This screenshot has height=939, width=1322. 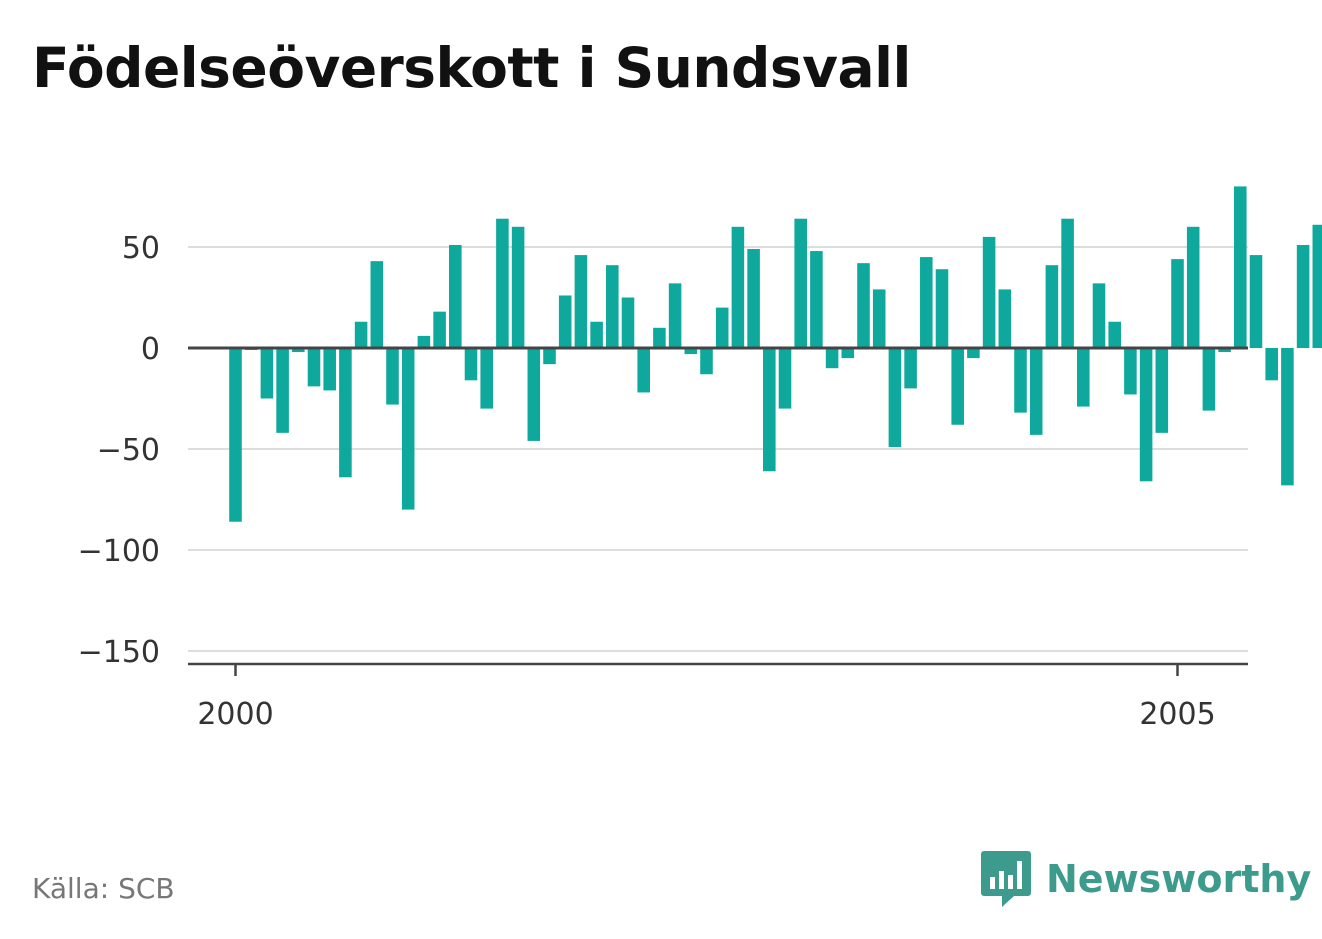 What do you see at coordinates (1006, 879) in the screenshot?
I see `newsworthy-logo-icon` at bounding box center [1006, 879].